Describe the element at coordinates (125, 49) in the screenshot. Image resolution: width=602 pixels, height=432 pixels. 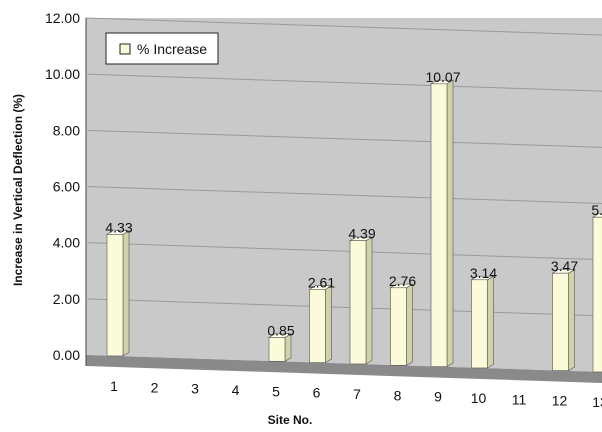
I see `legend-swatch` at that location.